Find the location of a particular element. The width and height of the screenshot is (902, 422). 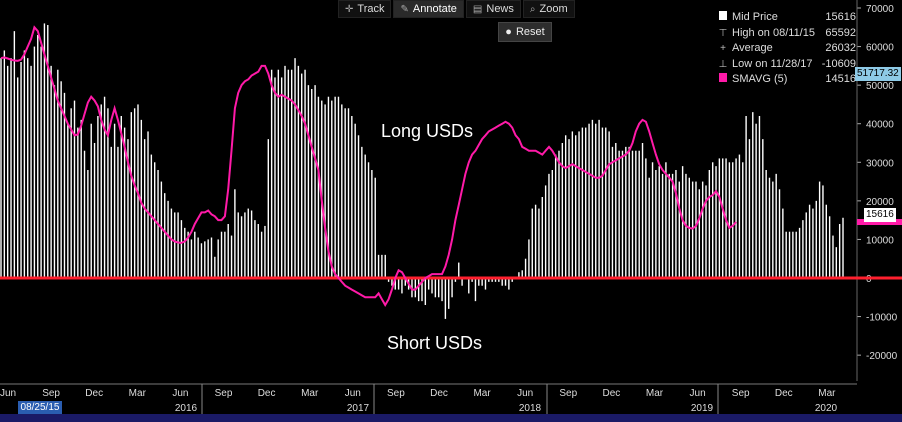

y-tick-label: 30000 is located at coordinates (880, 163).